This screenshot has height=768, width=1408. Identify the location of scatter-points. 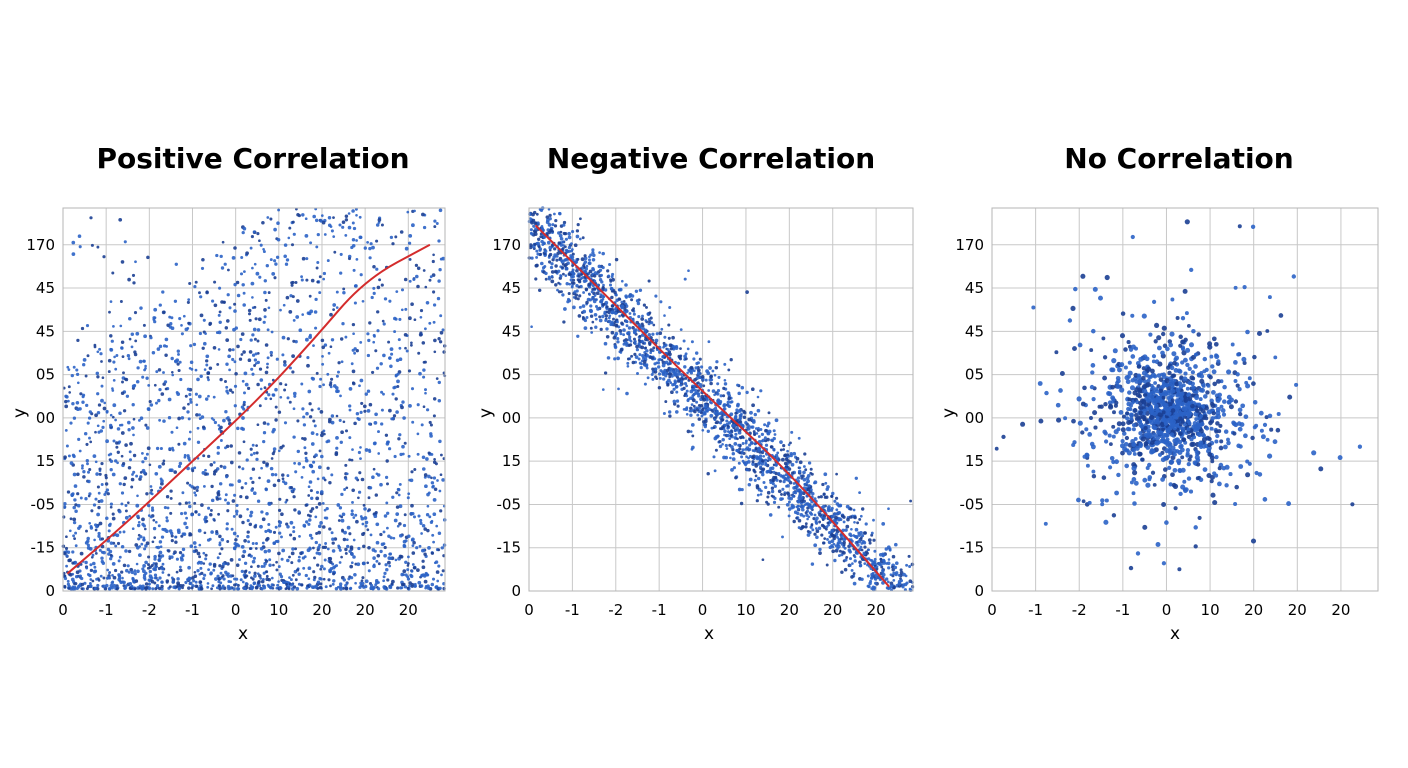
(721, 399).